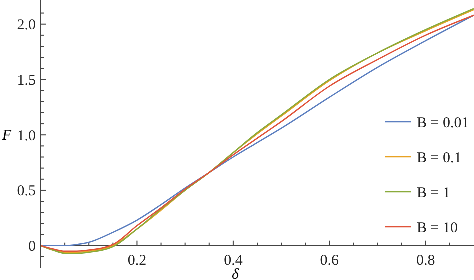  What do you see at coordinates (426, 260) in the screenshot?
I see `x-tick-label: 0.8` at bounding box center [426, 260].